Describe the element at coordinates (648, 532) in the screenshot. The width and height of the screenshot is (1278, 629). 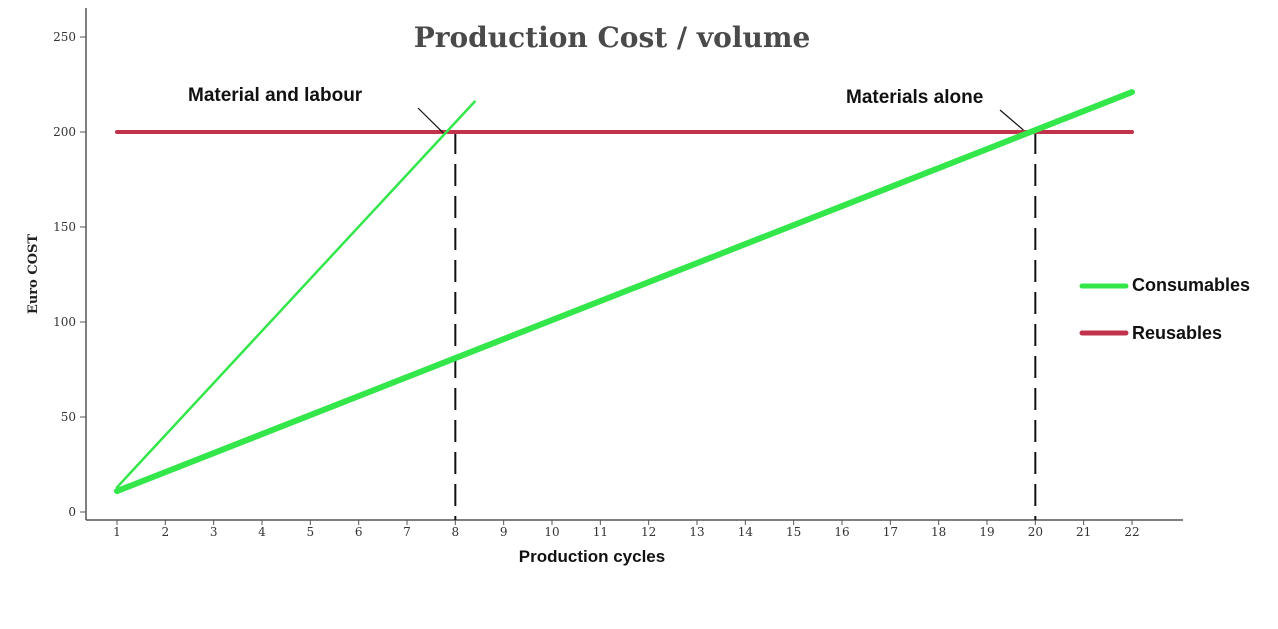
I see `x-tick-label: 12` at that location.